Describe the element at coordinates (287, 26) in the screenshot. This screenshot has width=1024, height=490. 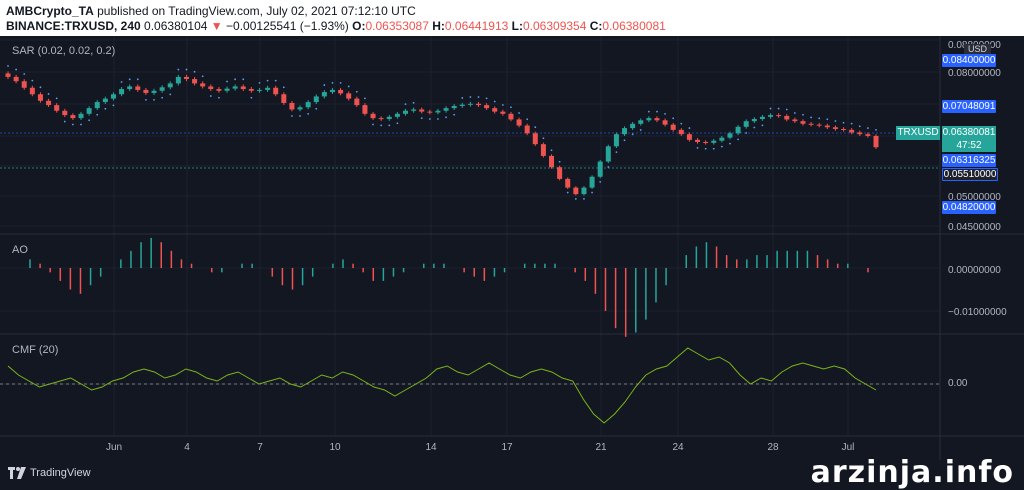
I see `price-change: −0.00125541 (−1.93%)` at that location.